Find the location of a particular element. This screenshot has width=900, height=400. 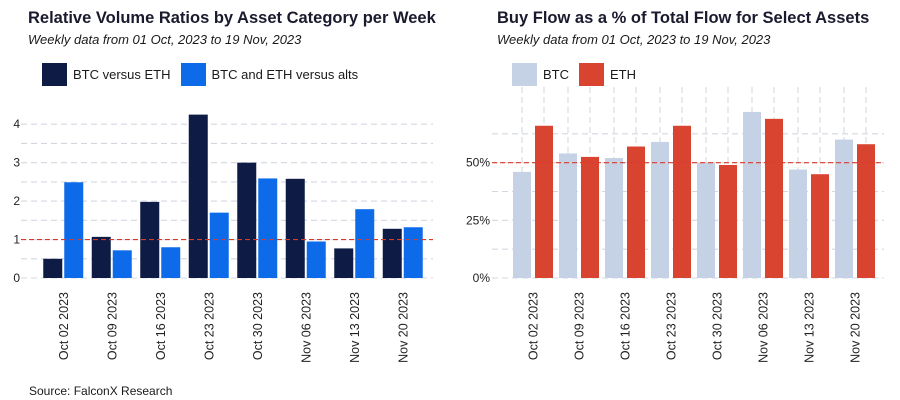

legend-item-btc: BTC is located at coordinates (540, 74).